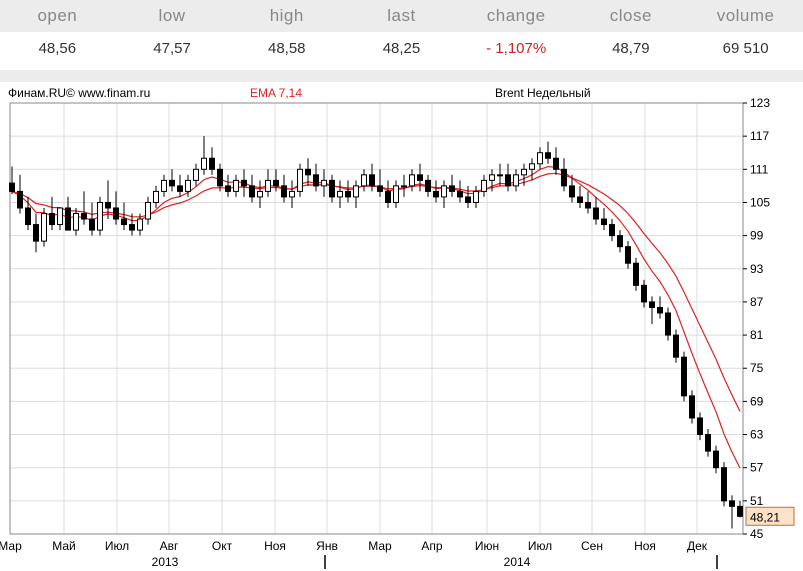 The height and width of the screenshot is (571, 803). Describe the element at coordinates (64, 546) in the screenshot. I see `x-tick-label: Май` at that location.